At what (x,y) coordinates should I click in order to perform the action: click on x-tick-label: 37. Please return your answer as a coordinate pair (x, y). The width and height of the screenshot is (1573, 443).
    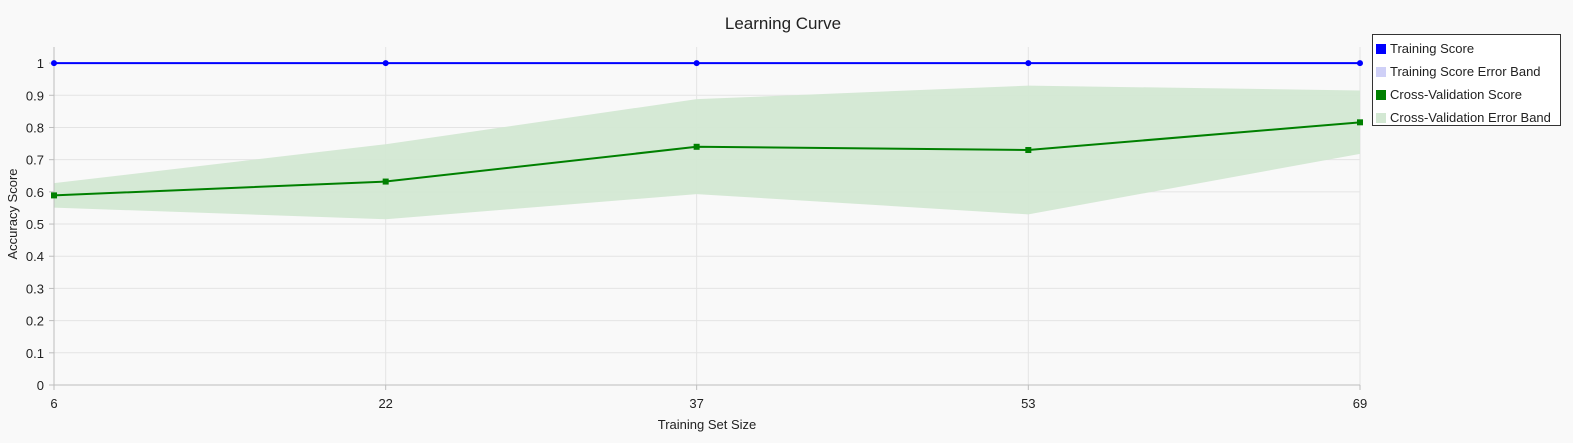
    Looking at the image, I should click on (696, 403).